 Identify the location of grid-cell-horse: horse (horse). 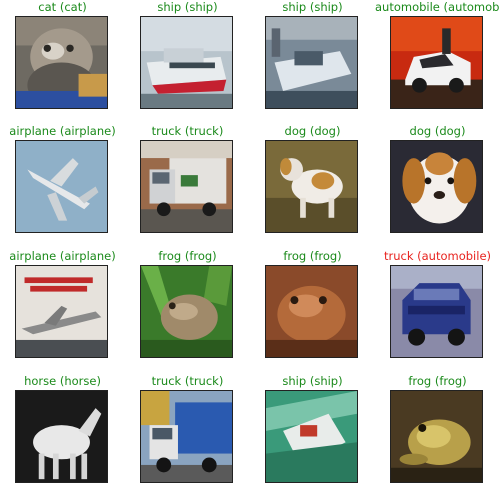
(62, 436).